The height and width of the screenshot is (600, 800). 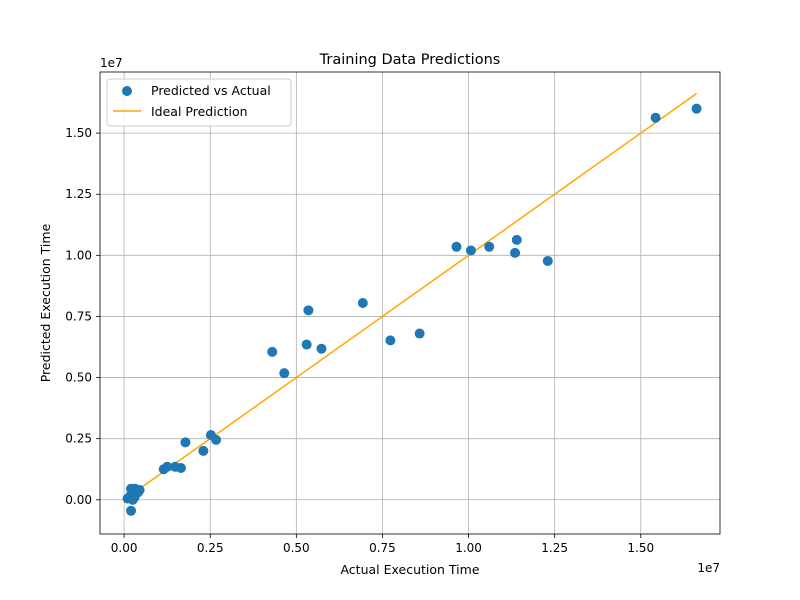 I want to click on x-tick-label: 0.75, so click(x=382, y=548).